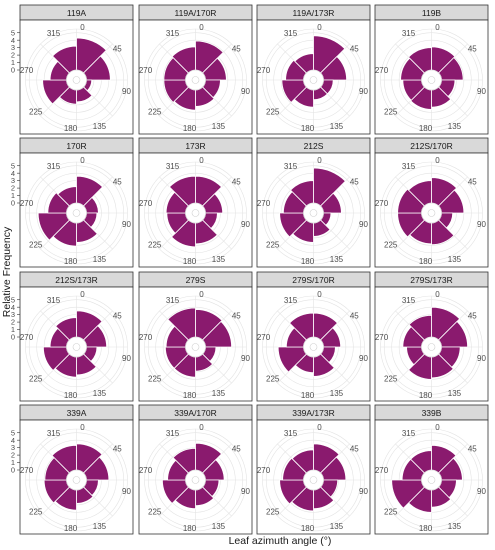 The height and width of the screenshot is (550, 495). What do you see at coordinates (313, 69) in the screenshot?
I see `facet-panel: 119A/173R 0 45 90 135 180 225 270 315` at bounding box center [313, 69].